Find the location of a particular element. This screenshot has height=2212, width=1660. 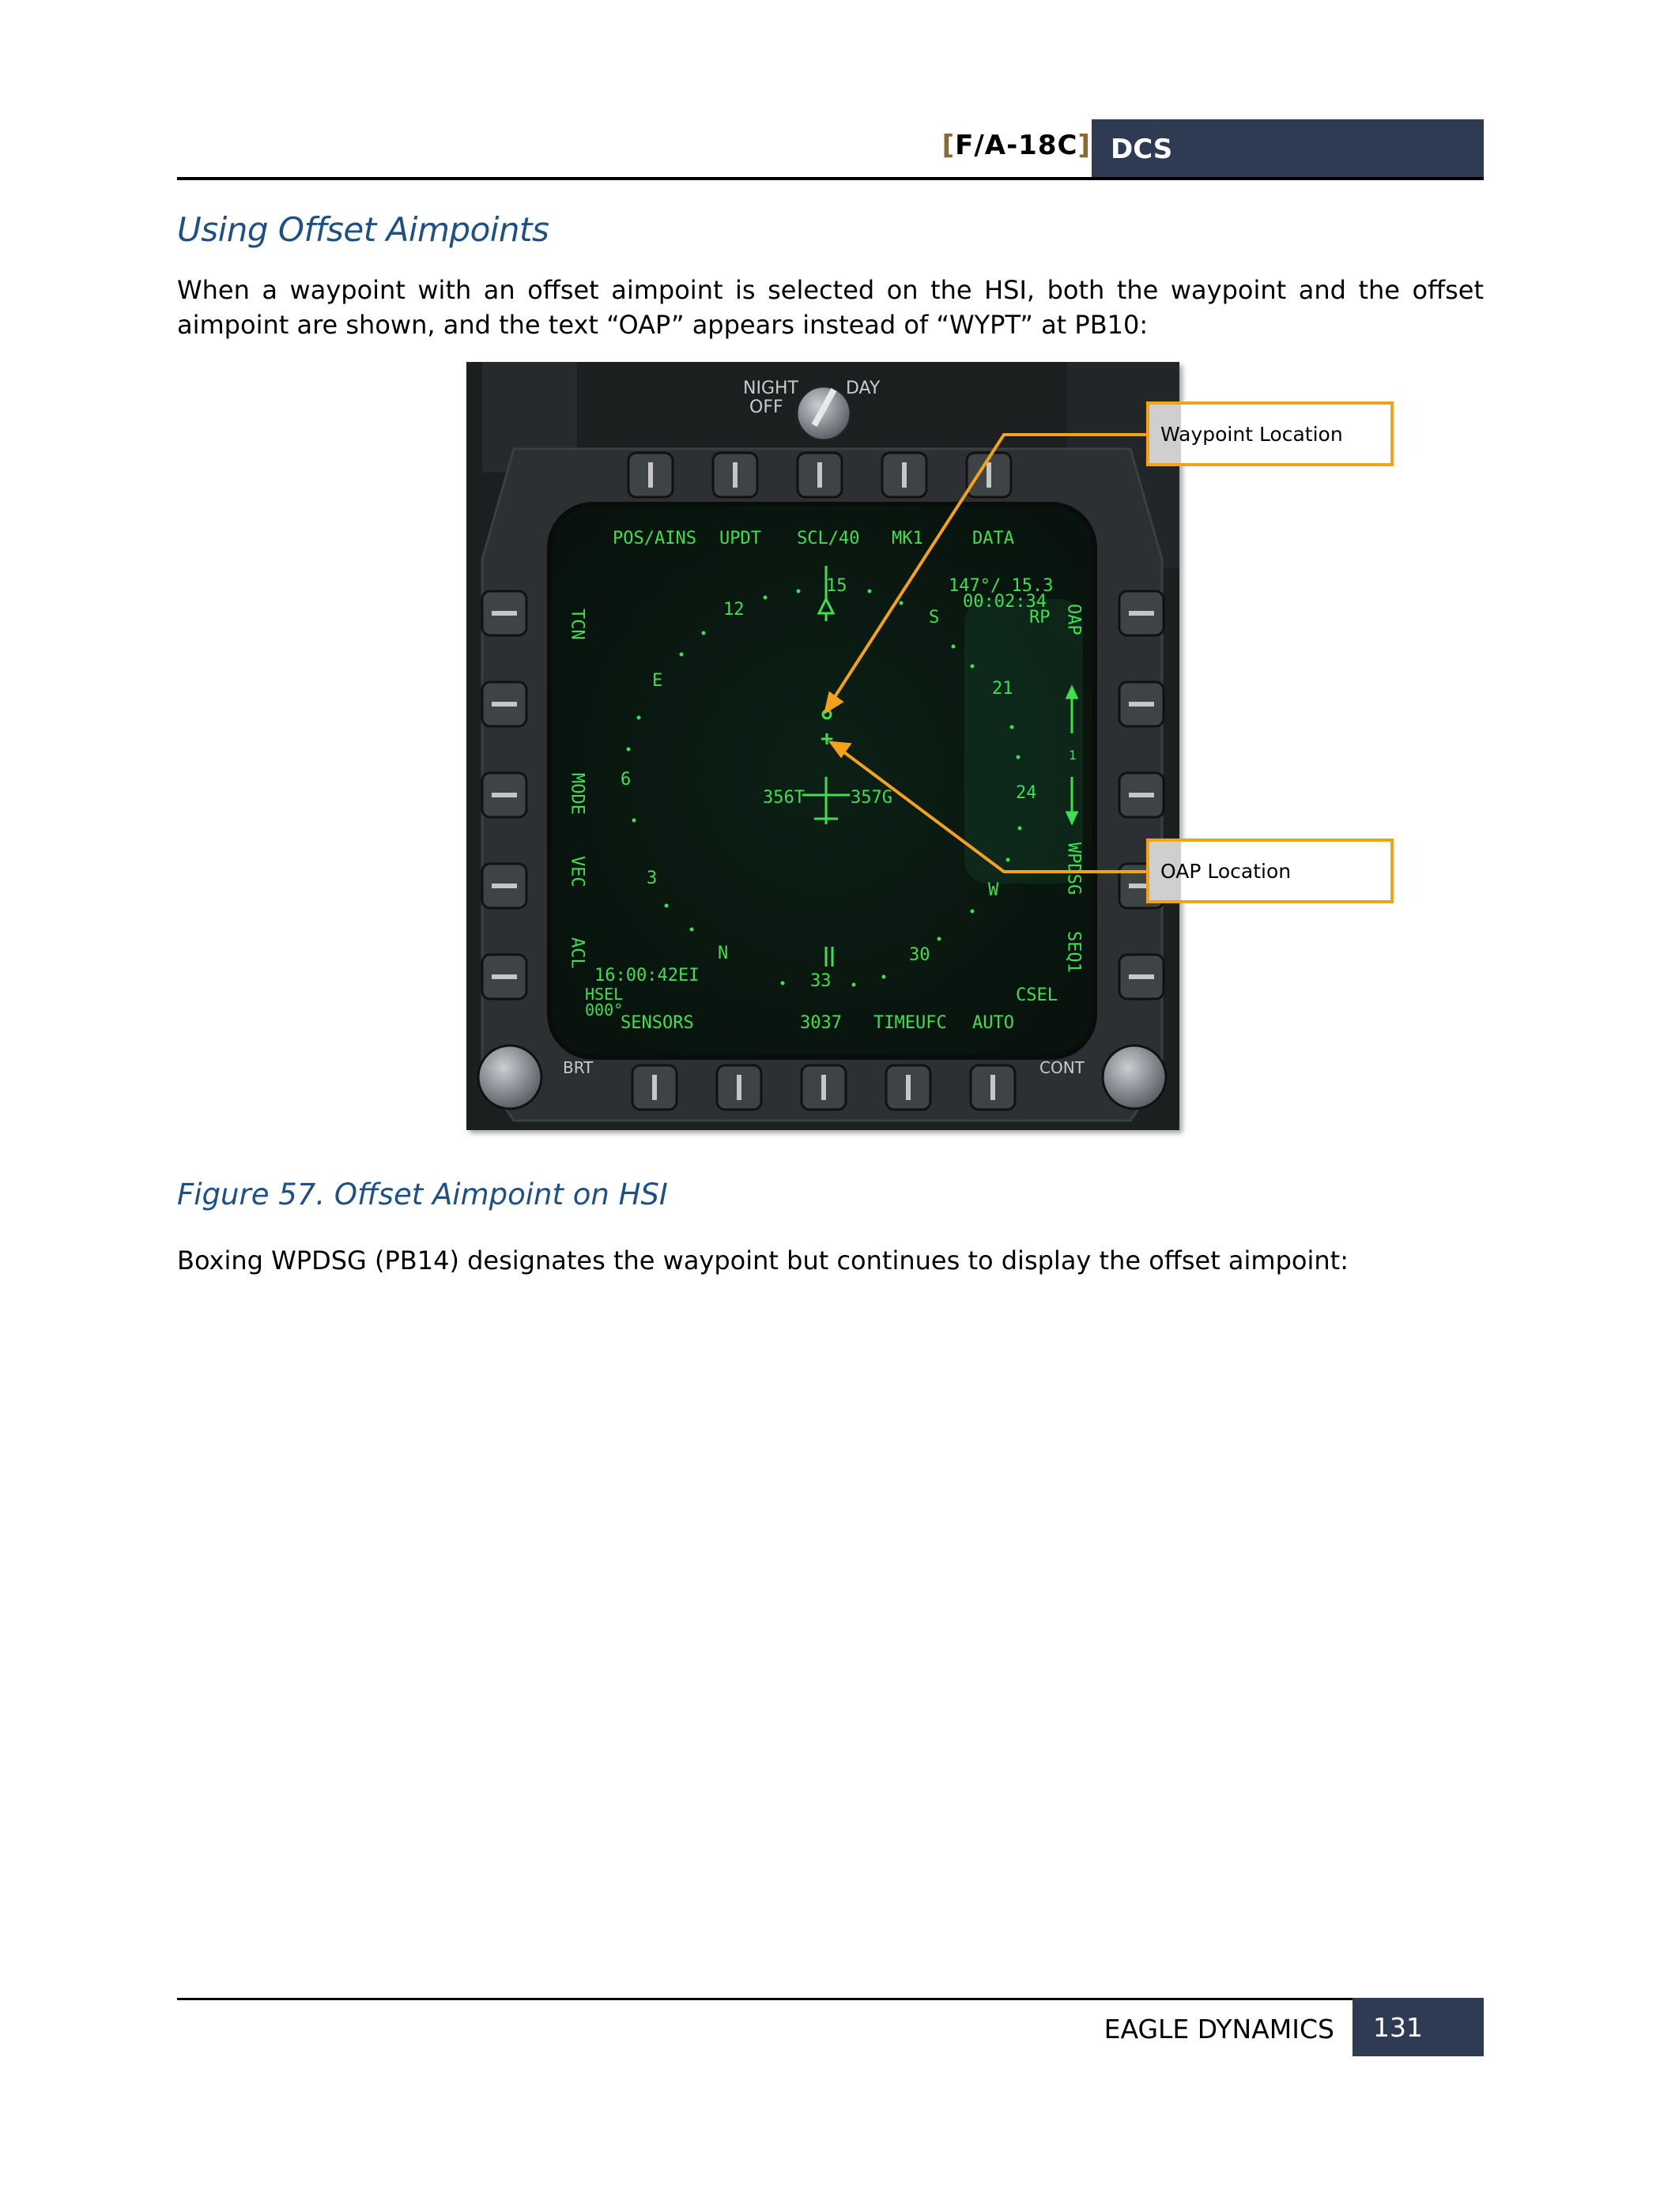

aircraft-symbol is located at coordinates (826, 766).